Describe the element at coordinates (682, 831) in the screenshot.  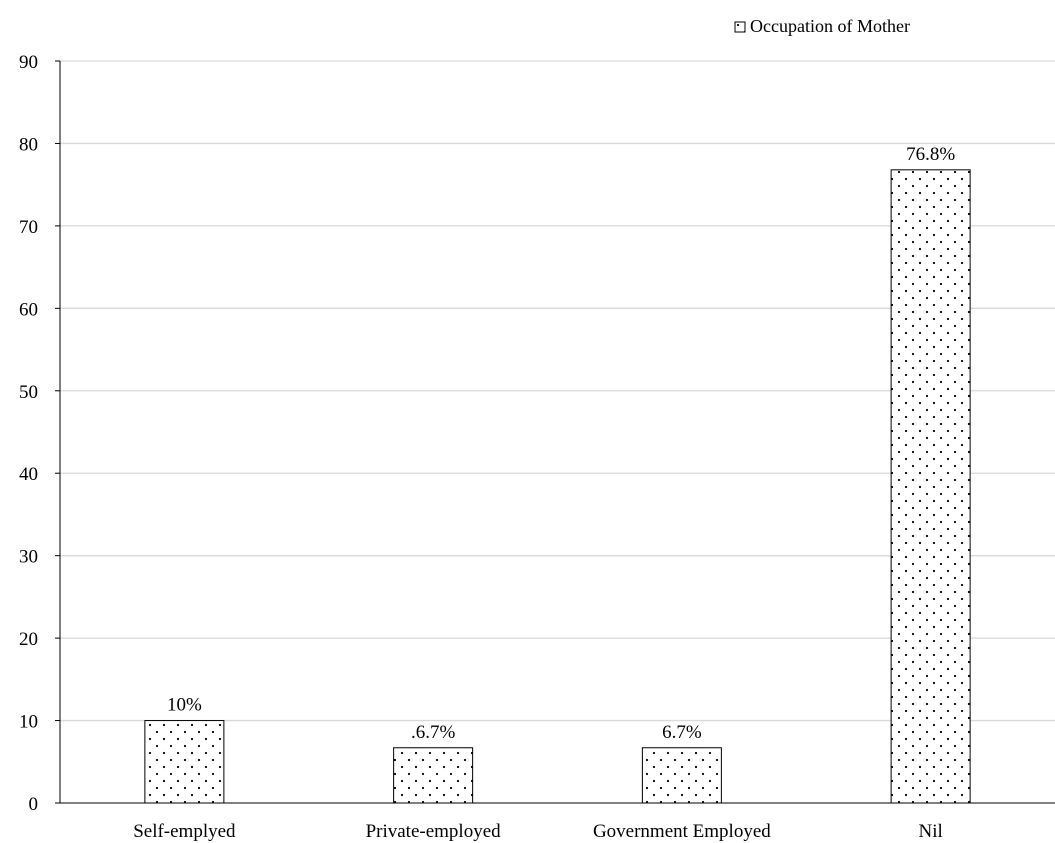
I see `x-tick-label: Government Employed` at that location.